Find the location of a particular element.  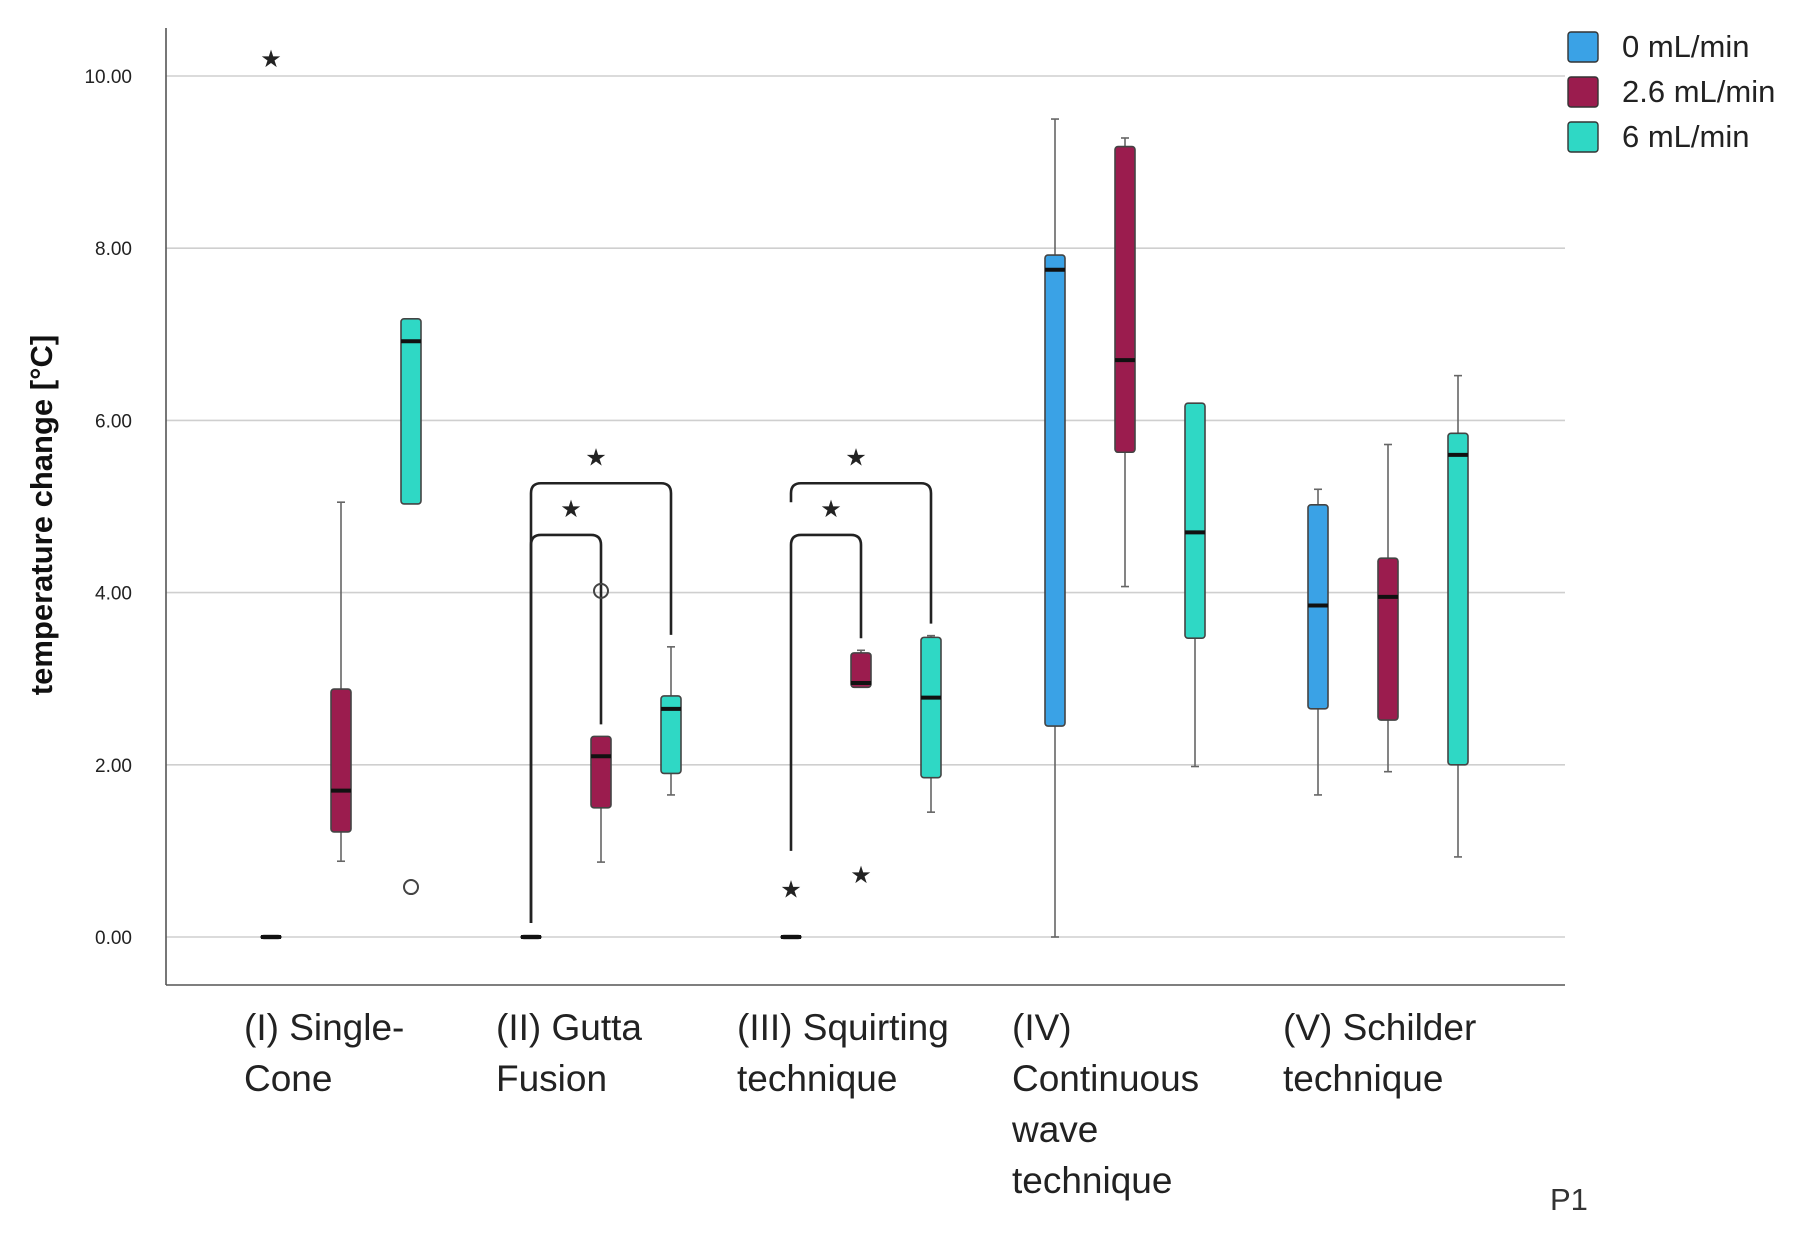

legend-label: 6 mL/min is located at coordinates (1685, 136).